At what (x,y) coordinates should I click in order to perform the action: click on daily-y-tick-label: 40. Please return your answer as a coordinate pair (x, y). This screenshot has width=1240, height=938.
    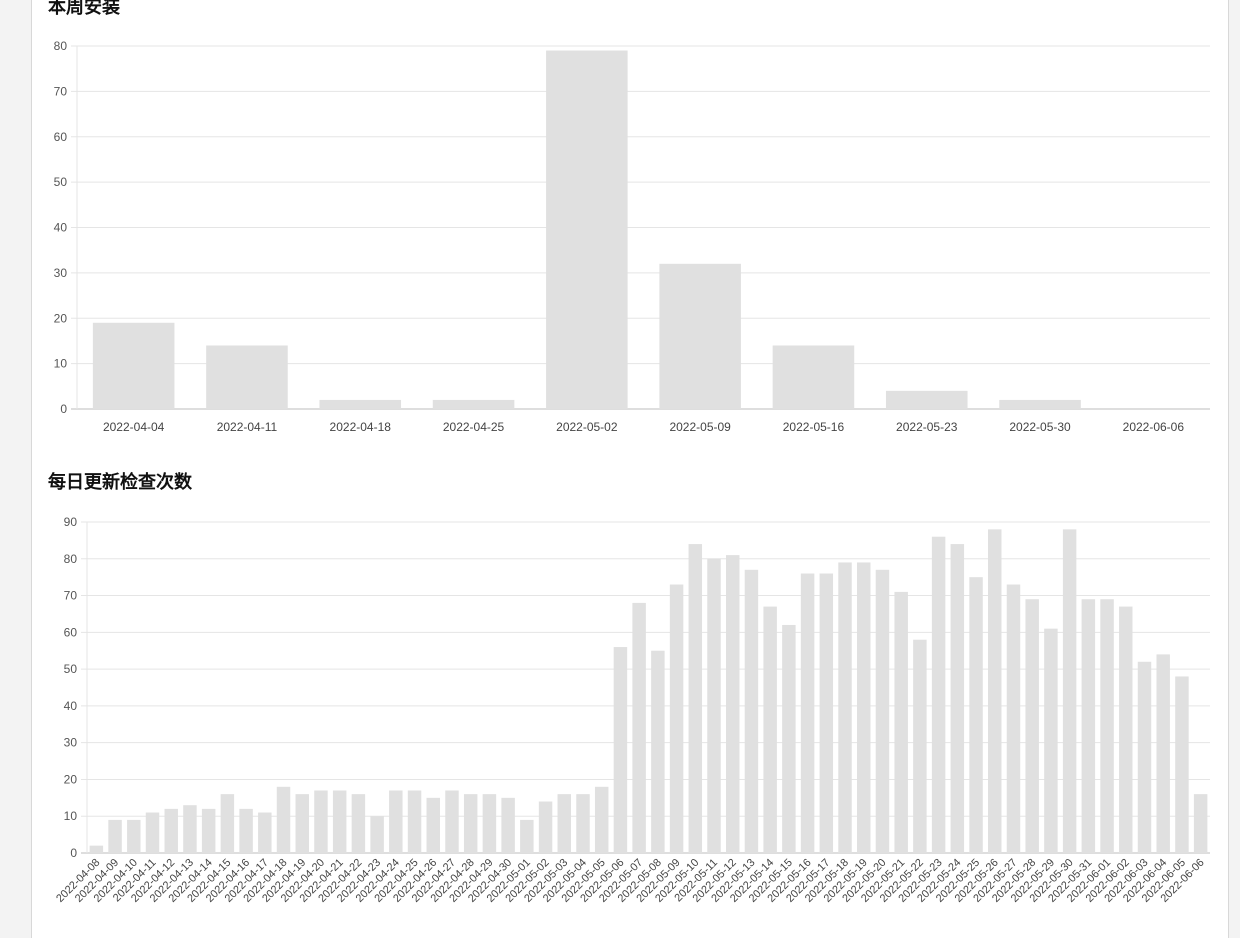
    Looking at the image, I should click on (71, 706).